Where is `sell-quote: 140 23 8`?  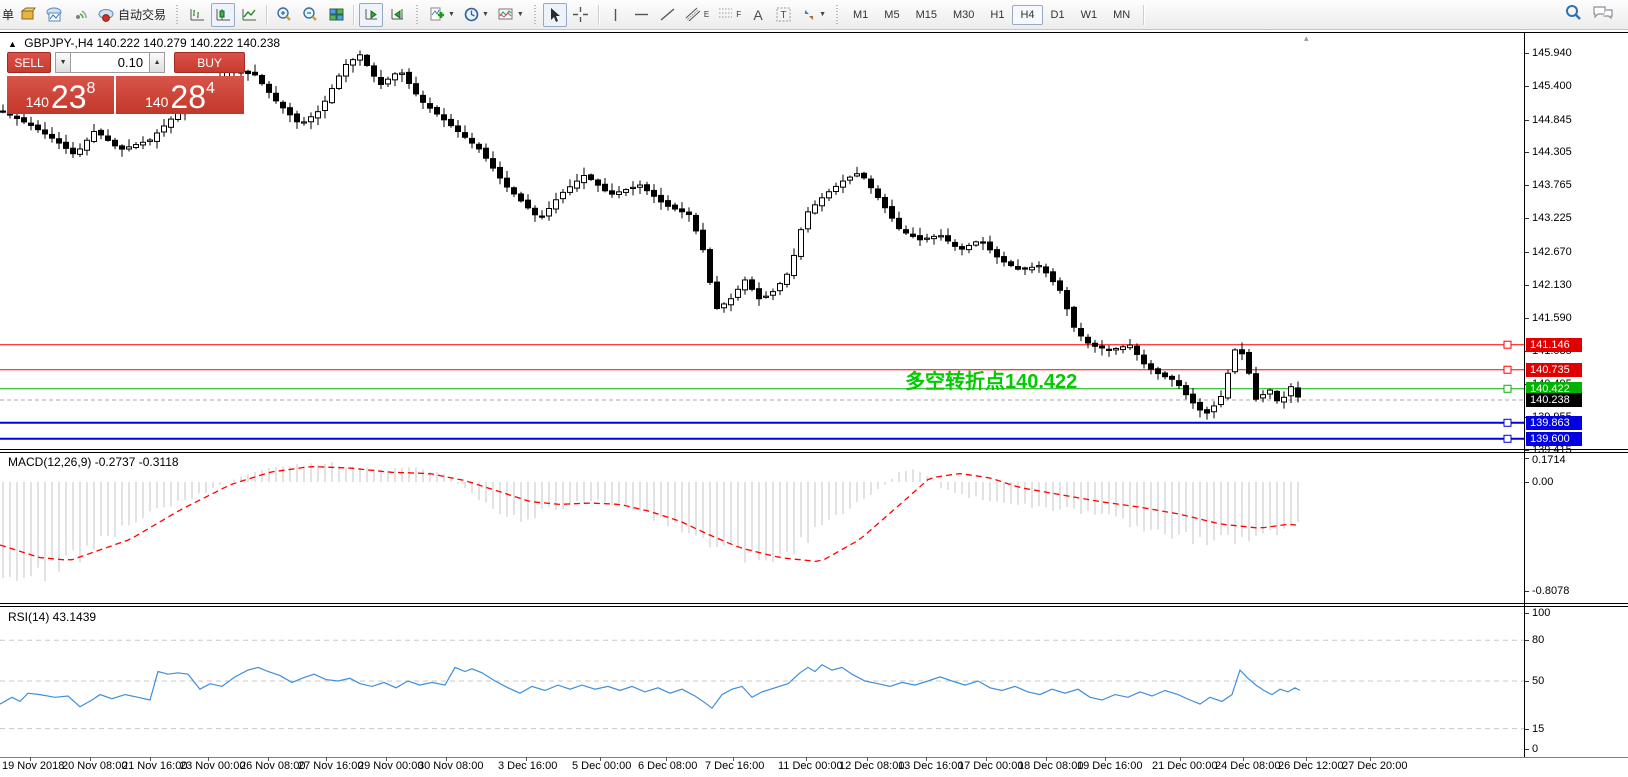
sell-quote: 140 23 8 is located at coordinates (60, 95).